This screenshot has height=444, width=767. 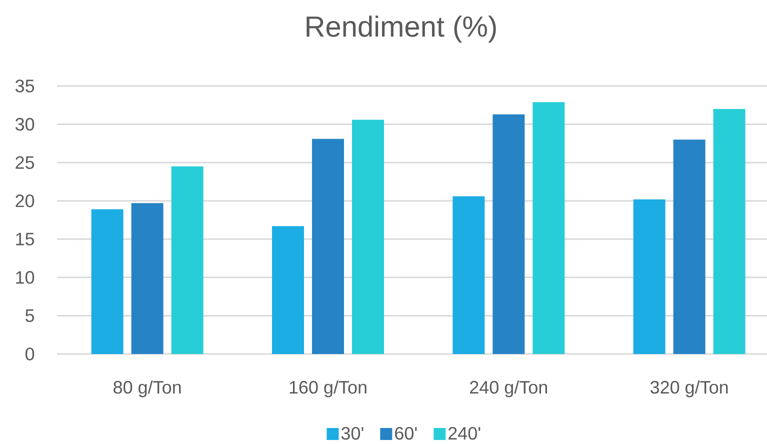 I want to click on y-tick-label: 5, so click(x=30, y=315).